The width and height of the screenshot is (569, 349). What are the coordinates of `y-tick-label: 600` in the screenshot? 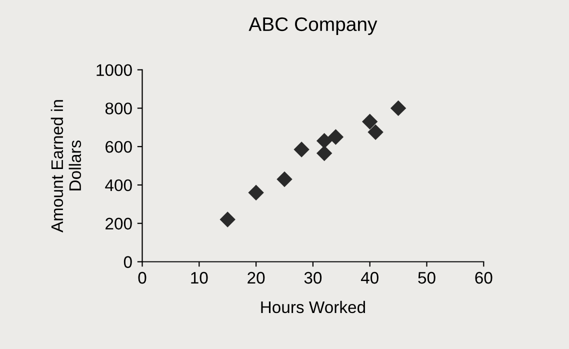 It's located at (119, 146).